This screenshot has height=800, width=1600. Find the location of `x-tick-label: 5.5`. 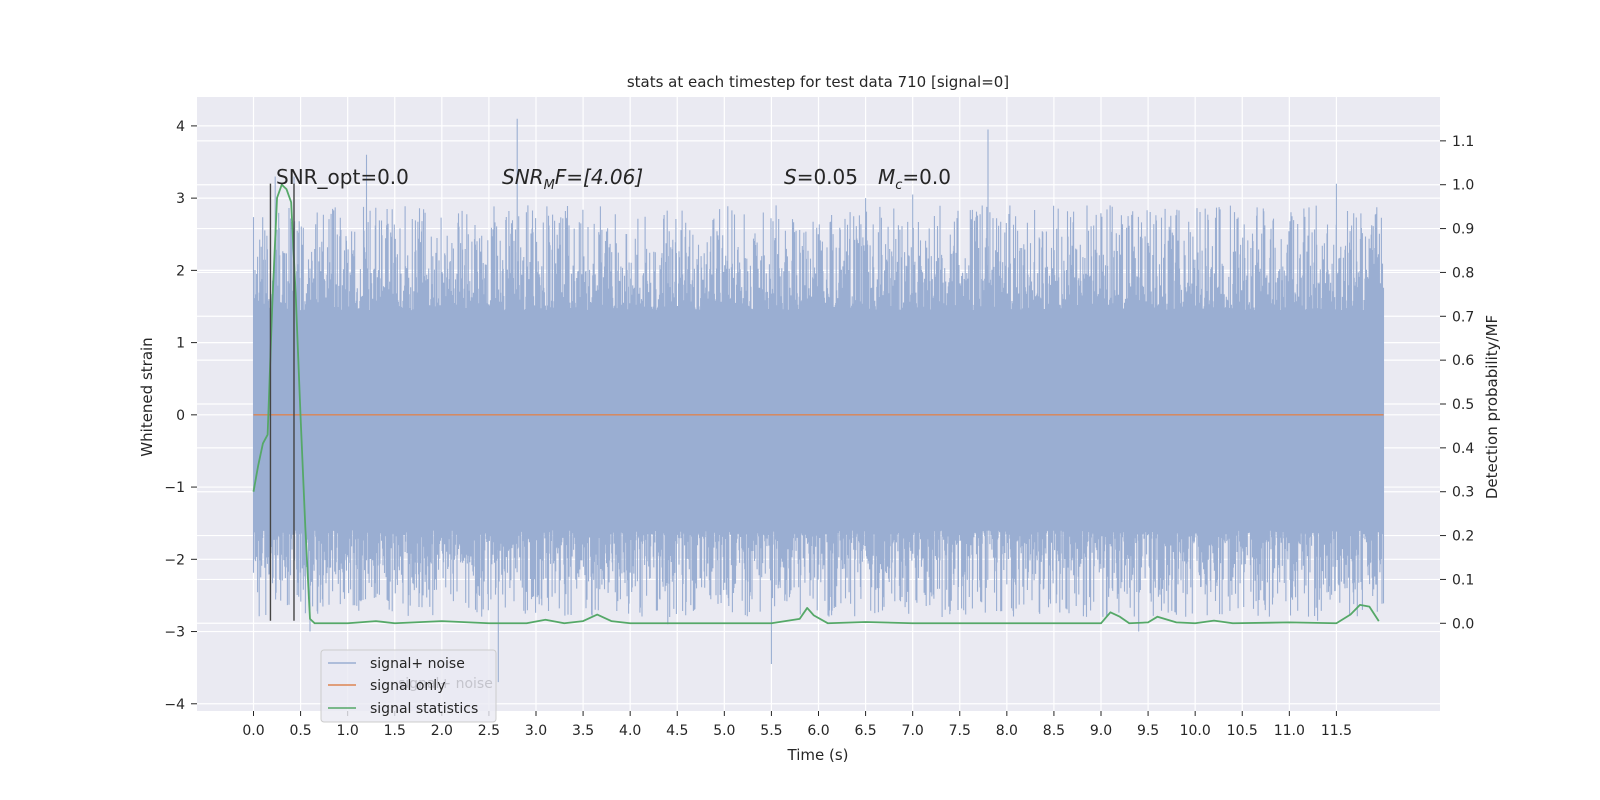

x-tick-label: 5.5 is located at coordinates (771, 731).